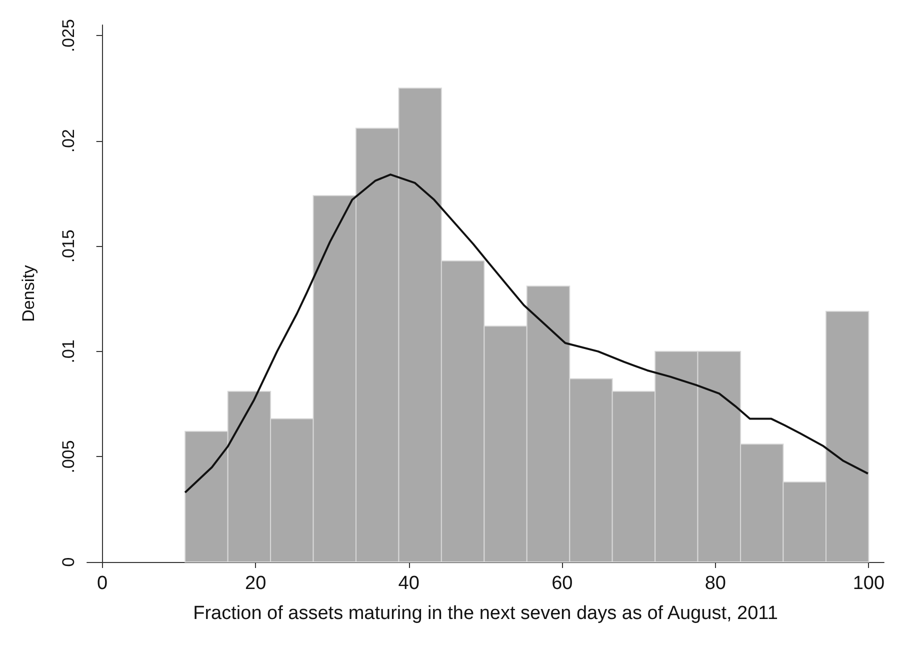 The width and height of the screenshot is (902, 654). Describe the element at coordinates (485, 613) in the screenshot. I see `x-axis-title: Fraction of assets maturing in the next seven days as of August, 2011` at that location.